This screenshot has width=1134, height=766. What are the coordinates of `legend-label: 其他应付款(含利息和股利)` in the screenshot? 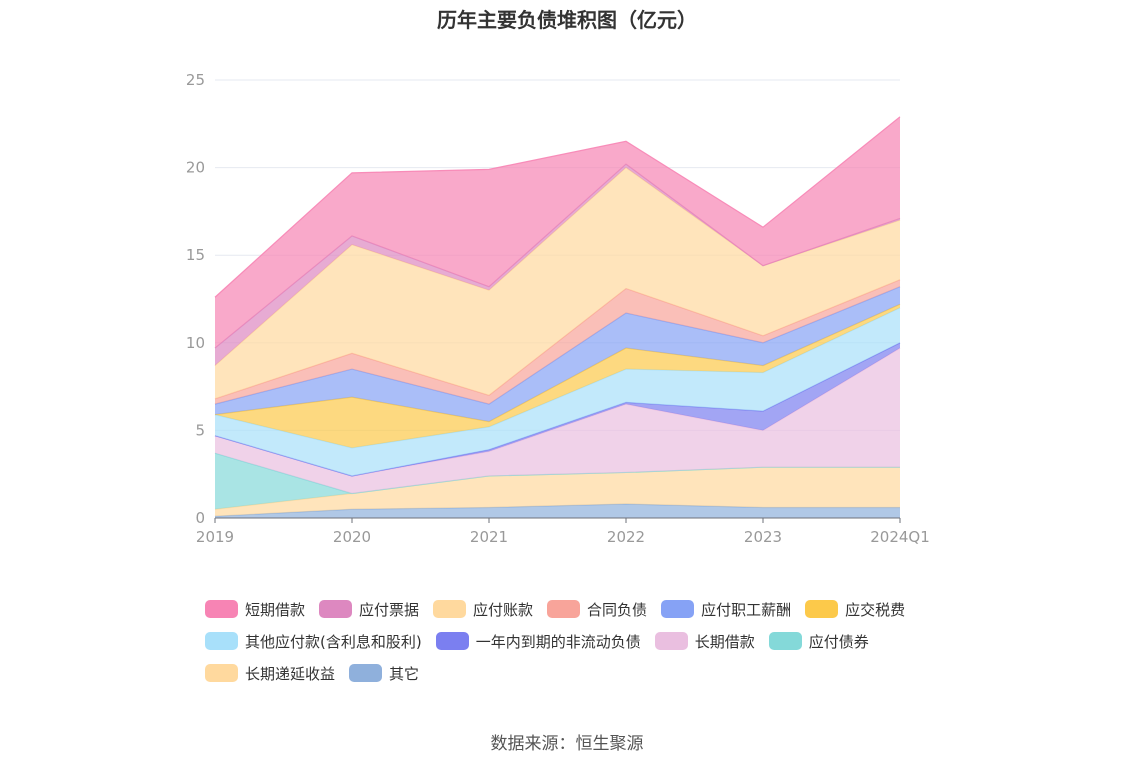 It's located at (333, 641).